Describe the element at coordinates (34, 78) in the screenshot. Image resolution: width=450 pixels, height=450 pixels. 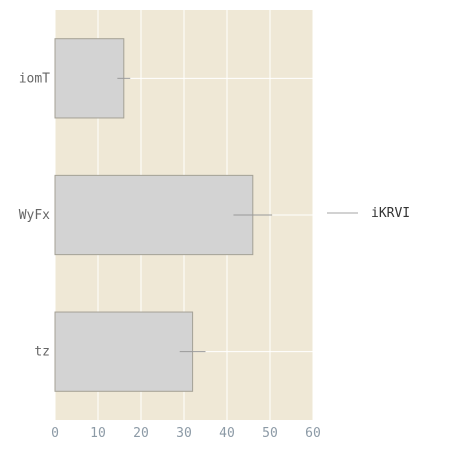
I see `y-tick-label-iomT: iomT` at that location.